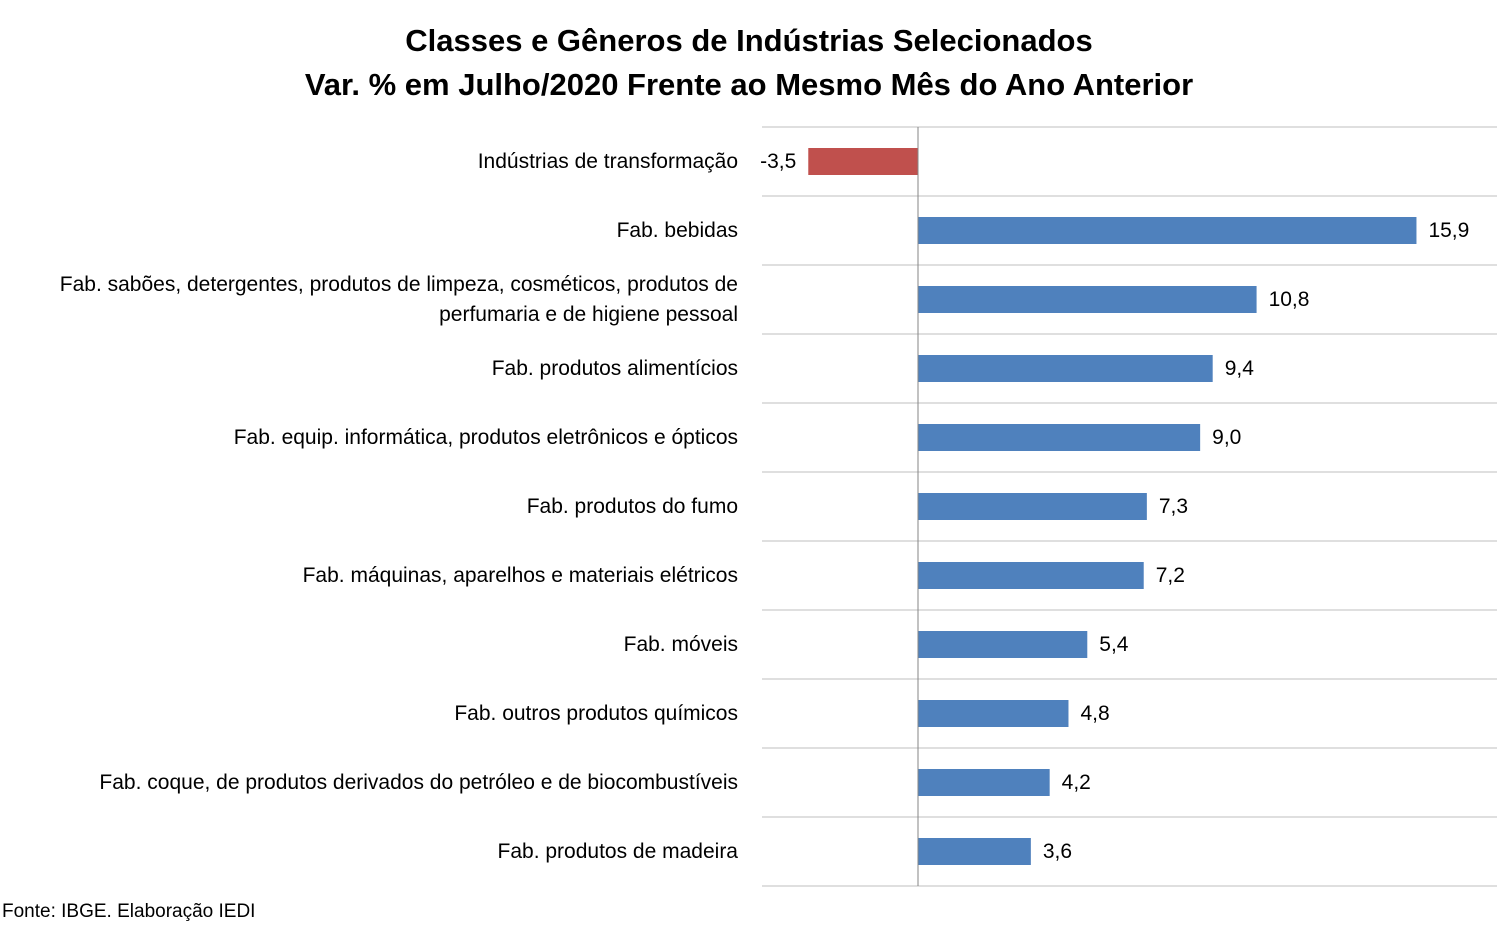 The width and height of the screenshot is (1498, 928). What do you see at coordinates (1057, 851) in the screenshot?
I see `data-label: 3,6` at bounding box center [1057, 851].